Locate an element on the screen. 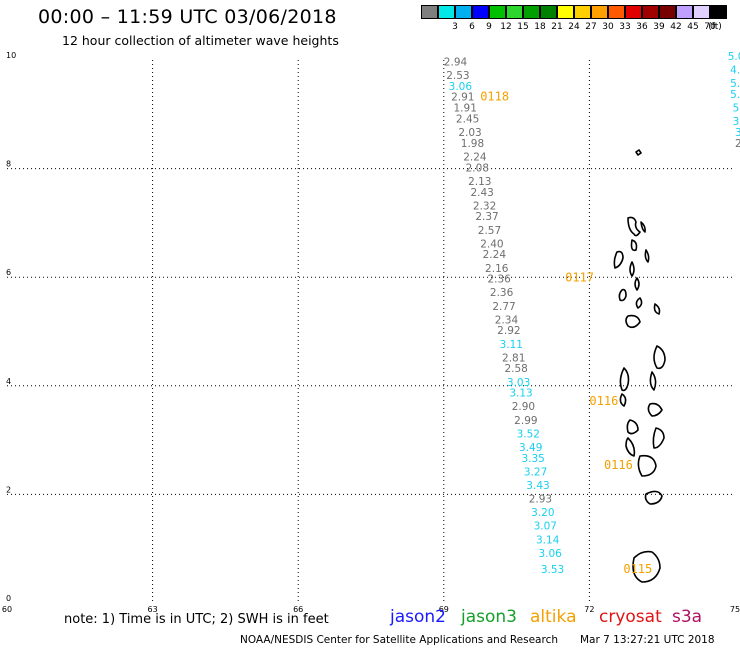  wave-height-value: 2.32 is located at coordinates (484, 206).